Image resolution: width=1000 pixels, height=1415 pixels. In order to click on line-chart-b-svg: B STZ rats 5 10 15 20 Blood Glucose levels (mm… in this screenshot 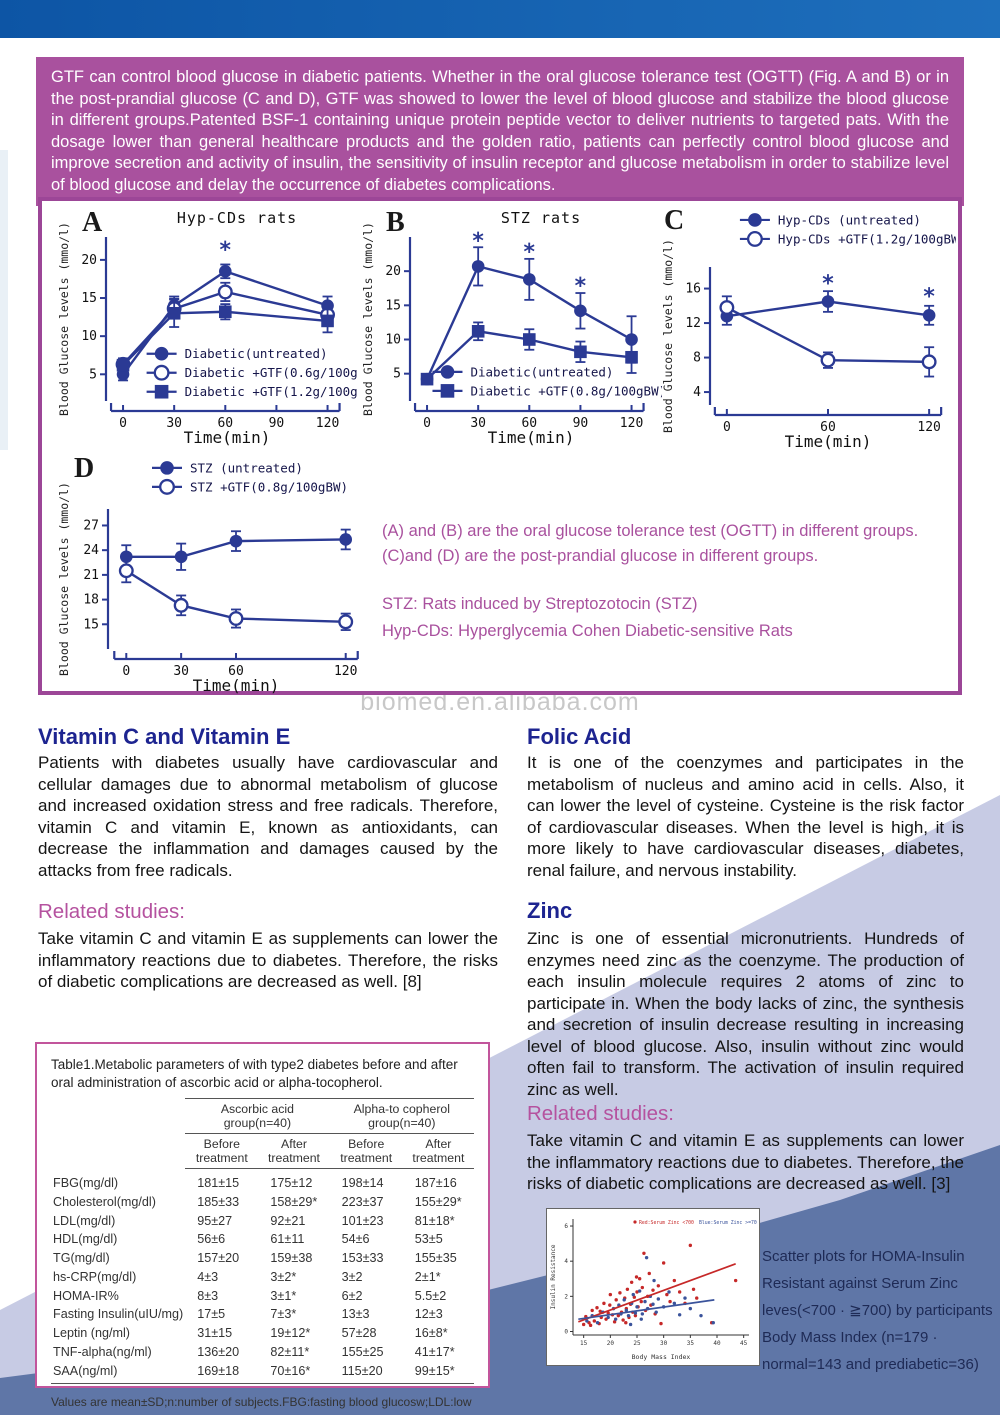, I will do `click(513, 327)`.